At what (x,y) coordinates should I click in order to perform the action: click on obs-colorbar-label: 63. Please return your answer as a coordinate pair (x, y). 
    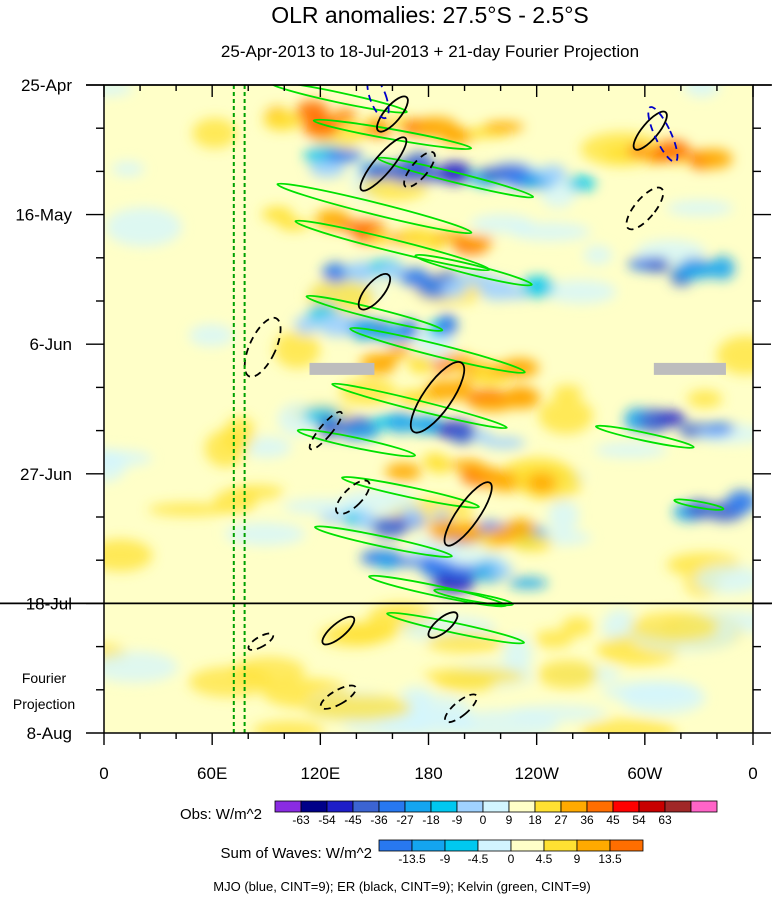
    Looking at the image, I should click on (665, 820).